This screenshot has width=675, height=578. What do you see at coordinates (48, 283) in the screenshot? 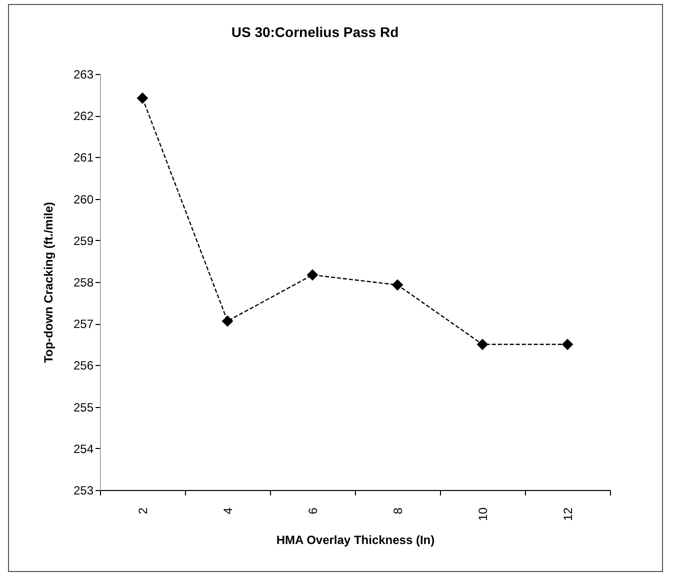
I see `y-axis-title: Top-down Cracking (ft./mile)` at bounding box center [48, 283].